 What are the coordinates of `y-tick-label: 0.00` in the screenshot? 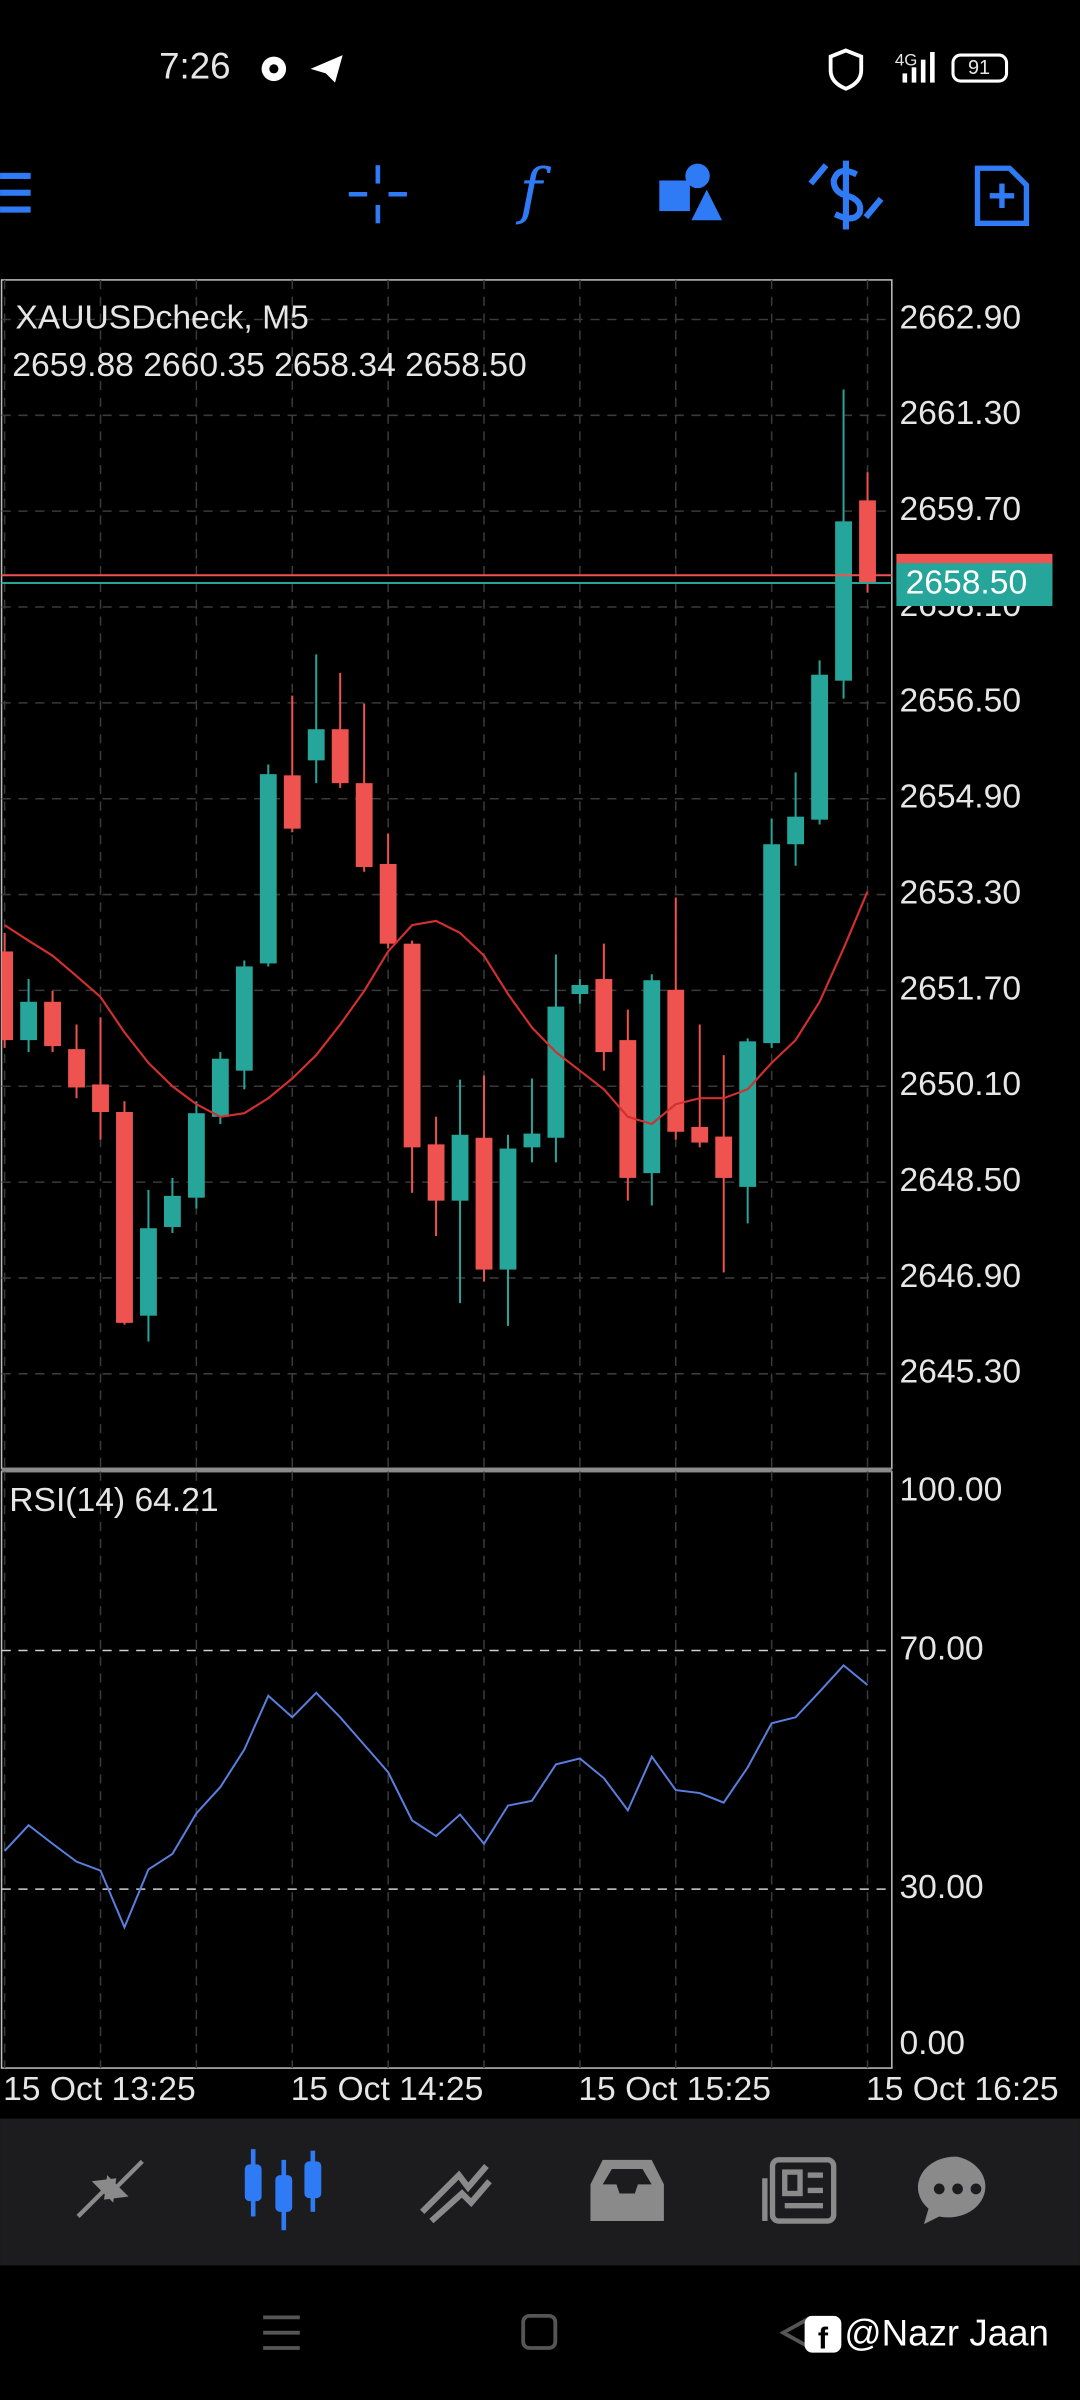 It's located at (931, 2043).